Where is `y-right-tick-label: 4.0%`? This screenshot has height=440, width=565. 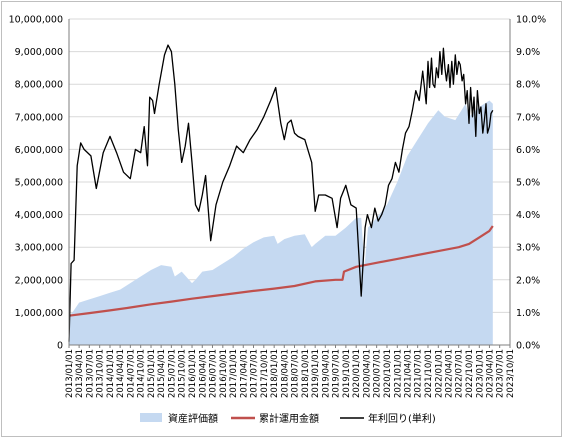 y-right-tick-label: 4.0% is located at coordinates (528, 215).